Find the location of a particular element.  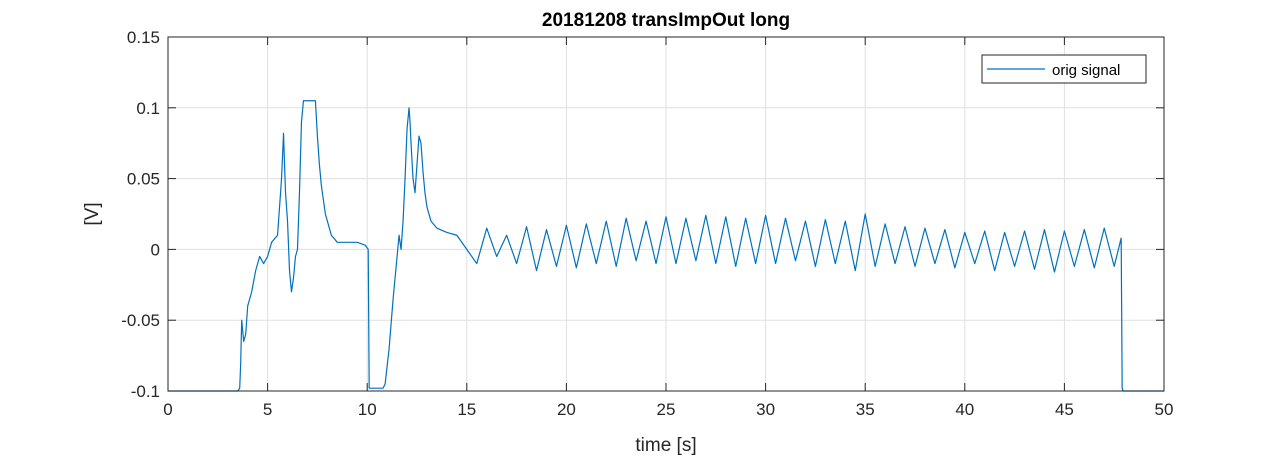

x-tick-label: 20 is located at coordinates (566, 409).